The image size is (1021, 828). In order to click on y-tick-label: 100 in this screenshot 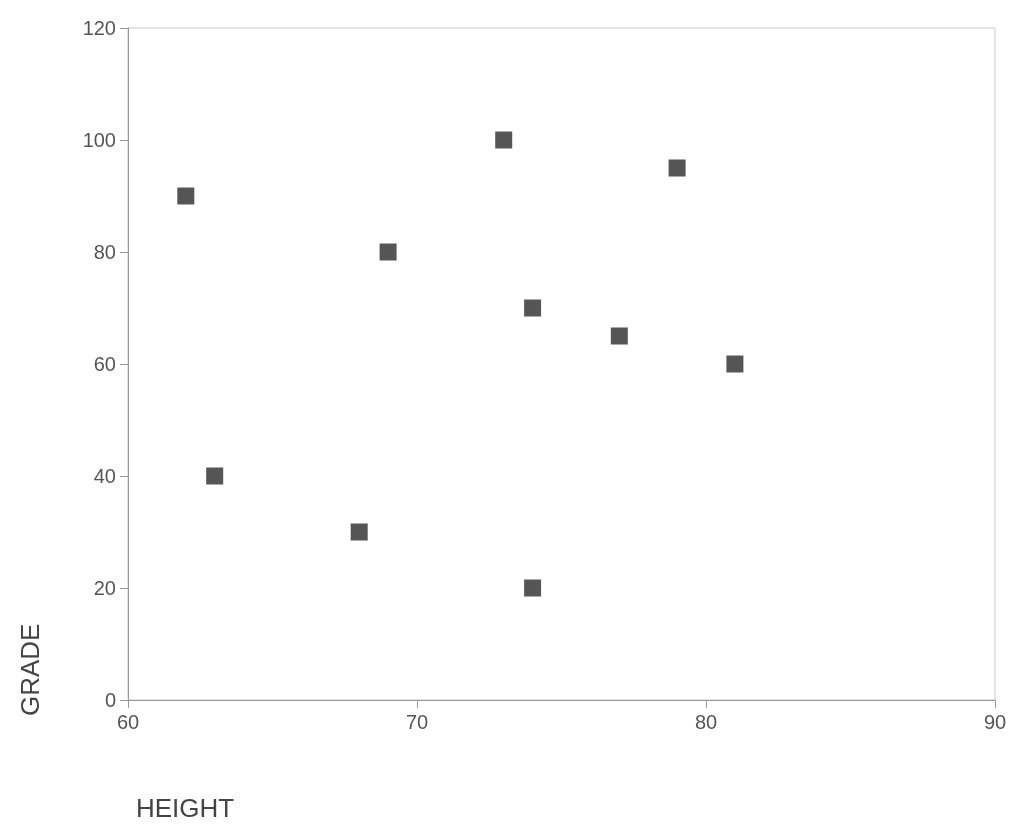, I will do `click(99, 140)`.